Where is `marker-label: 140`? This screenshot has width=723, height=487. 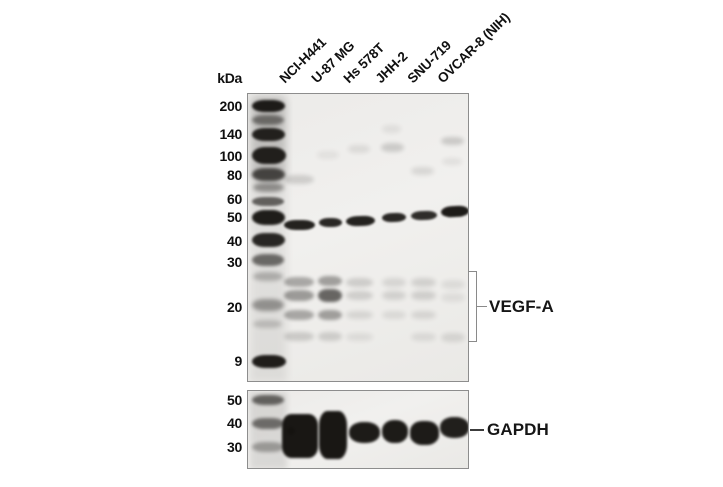 marker-label: 140 is located at coordinates (231, 134).